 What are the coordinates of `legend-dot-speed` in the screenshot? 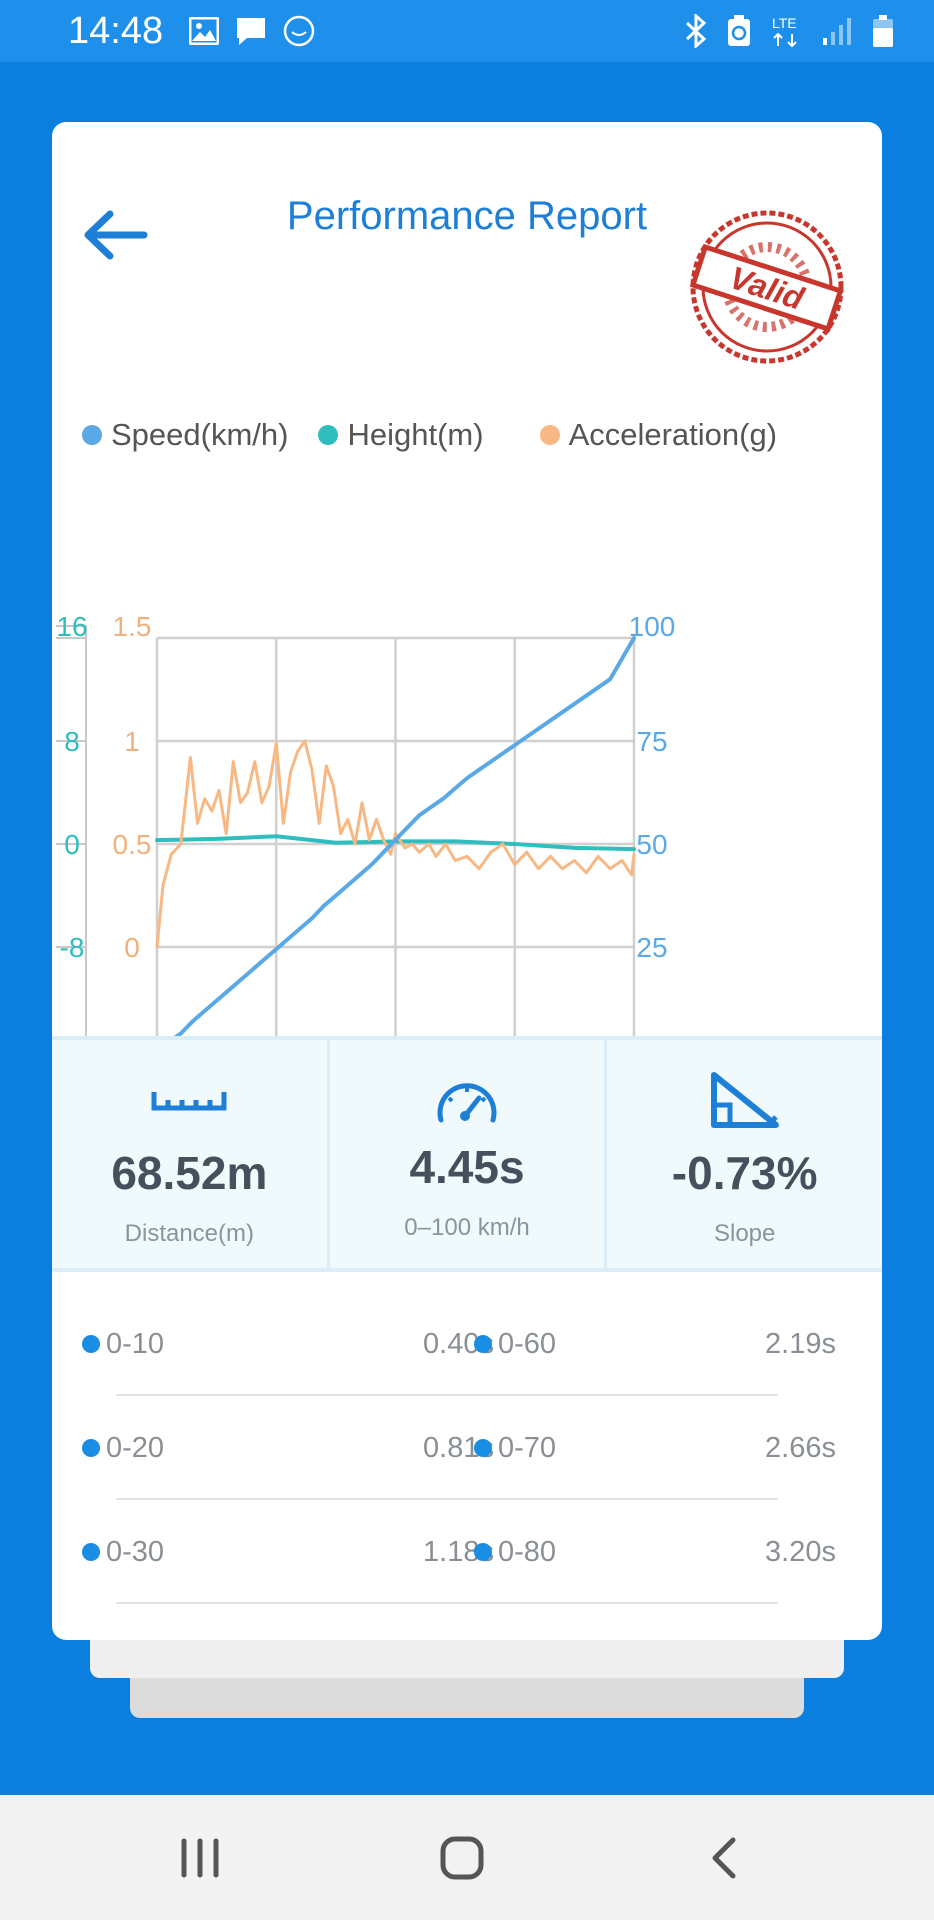 It's located at (92, 435).